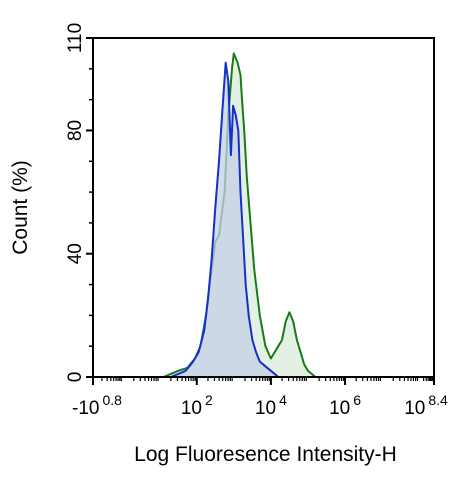 The width and height of the screenshot is (476, 479). I want to click on y-tick-label: 110, so click(75, 38).